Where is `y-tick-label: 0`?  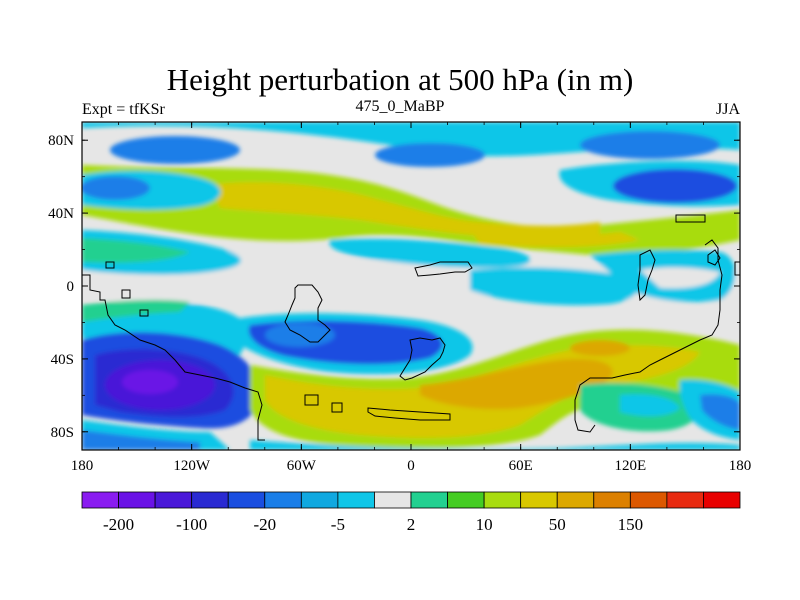
y-tick-label: 0 is located at coordinates (71, 287).